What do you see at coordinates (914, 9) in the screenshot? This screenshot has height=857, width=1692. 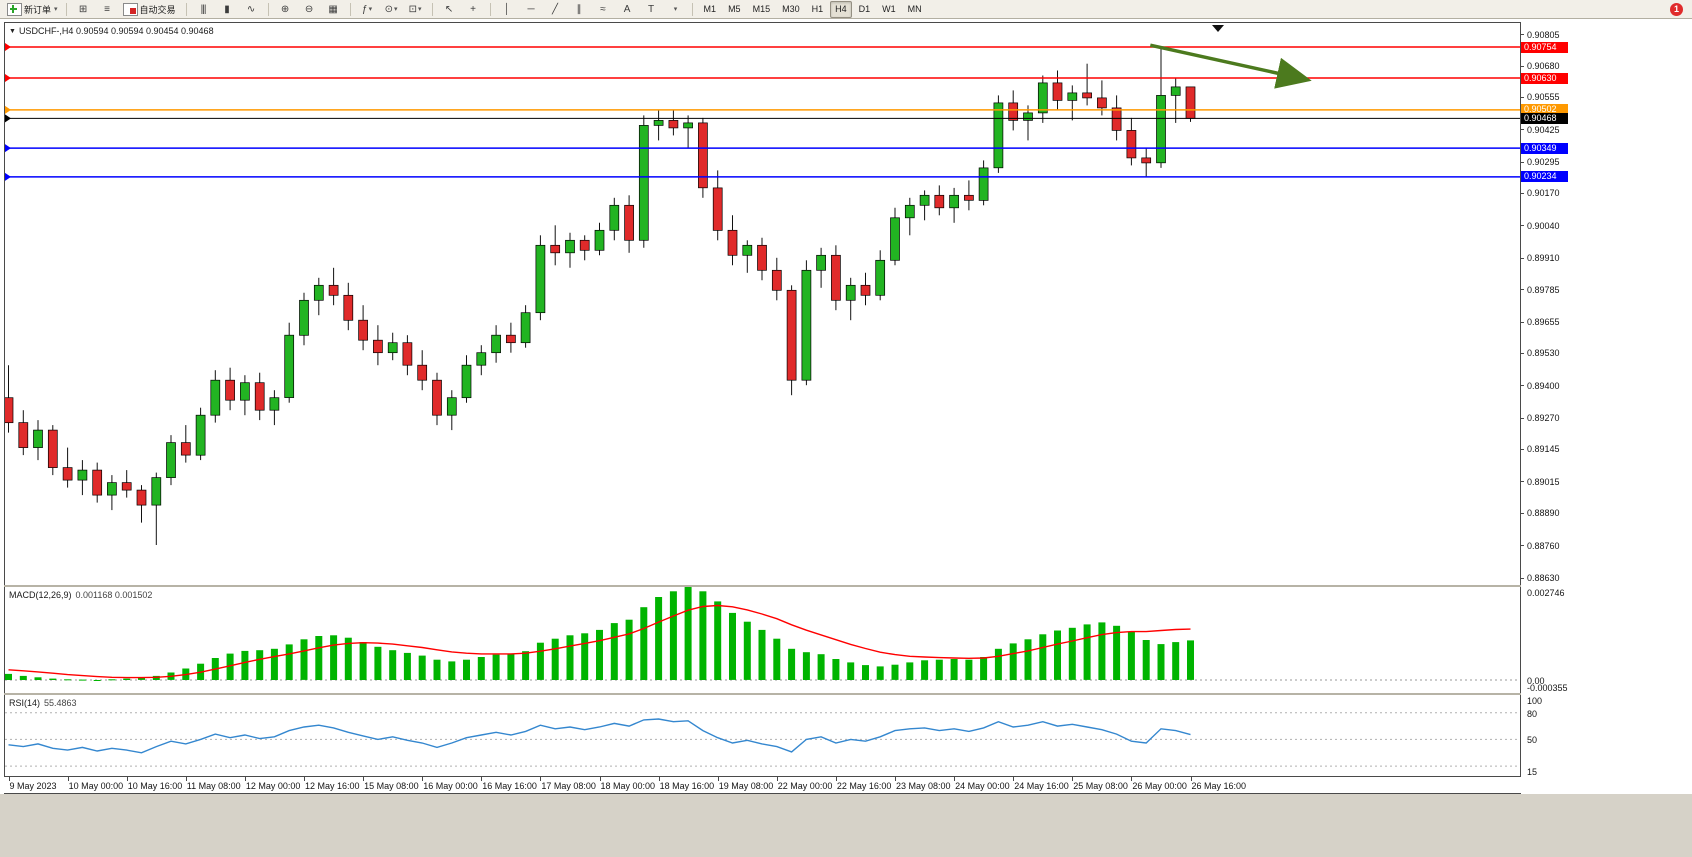 I see `timeframe-button-mn: MN` at bounding box center [914, 9].